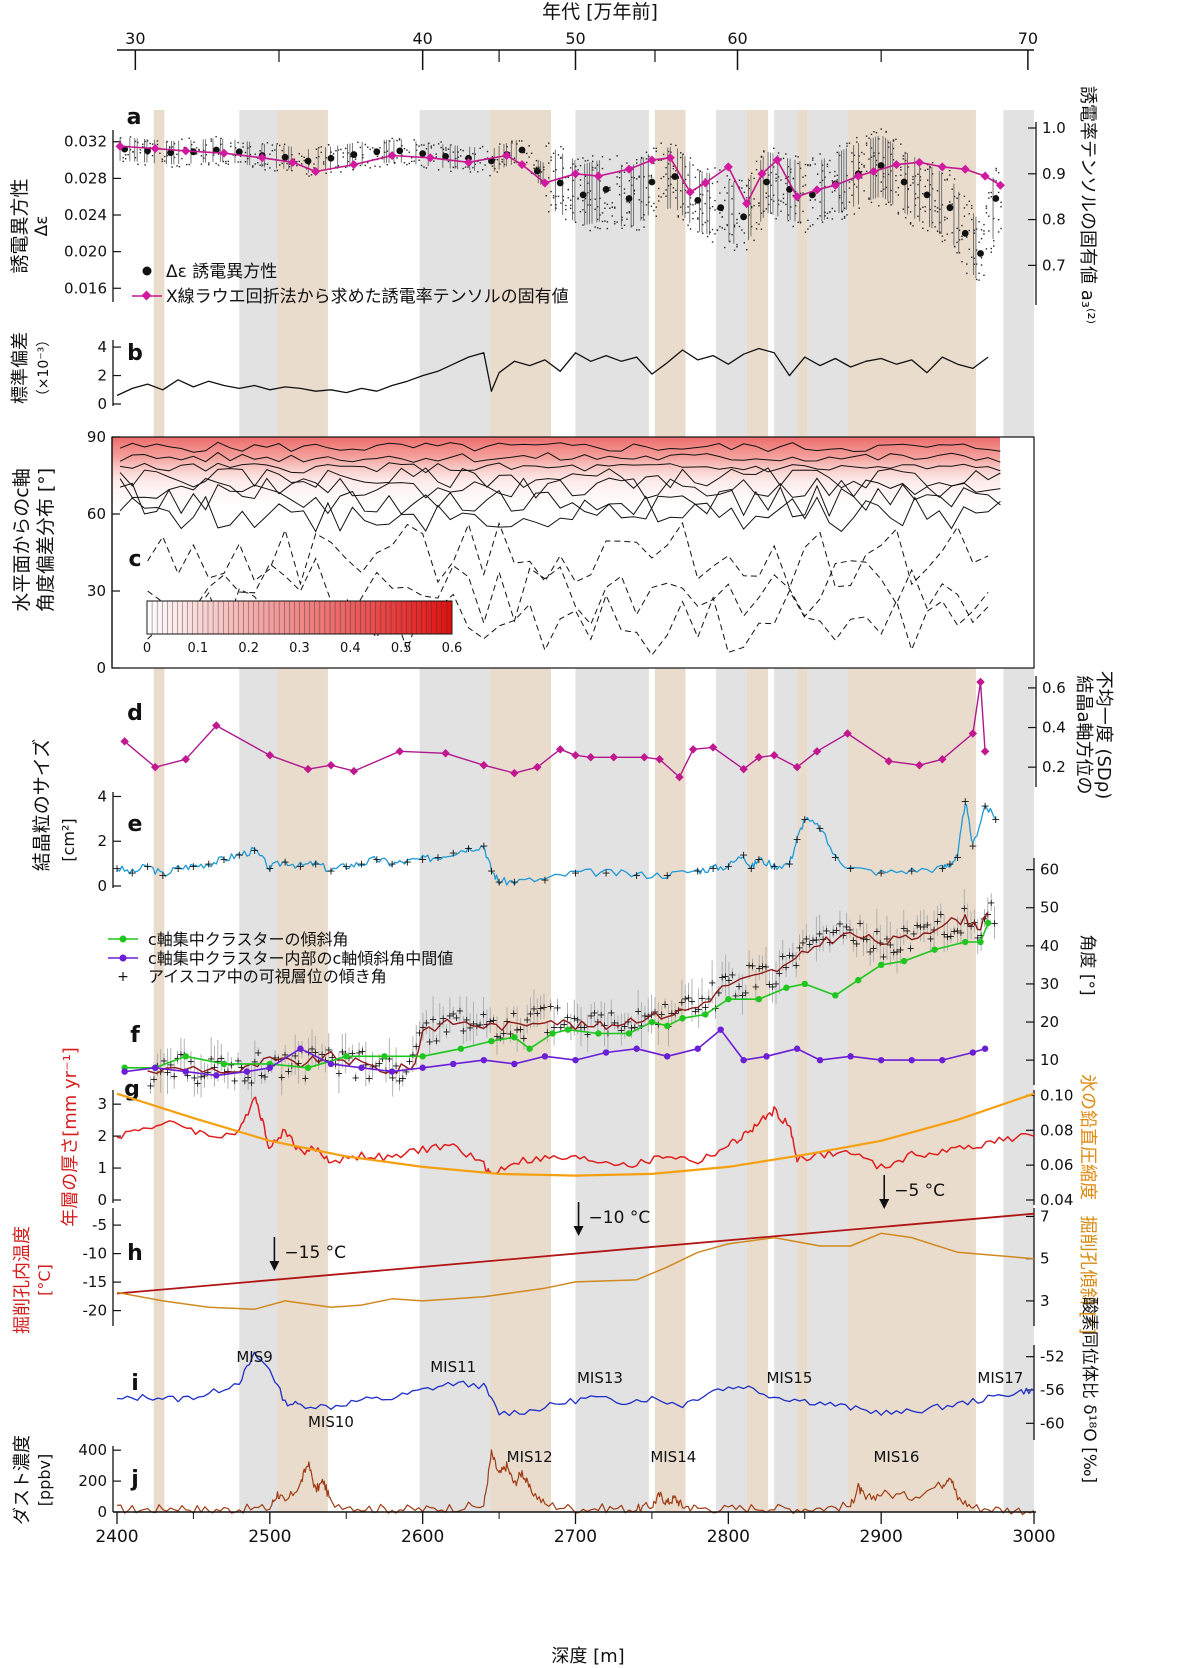 This screenshot has width=1200, height=1668. Describe the element at coordinates (422, 1537) in the screenshot. I see `depth-tick-label: 2600` at that location.